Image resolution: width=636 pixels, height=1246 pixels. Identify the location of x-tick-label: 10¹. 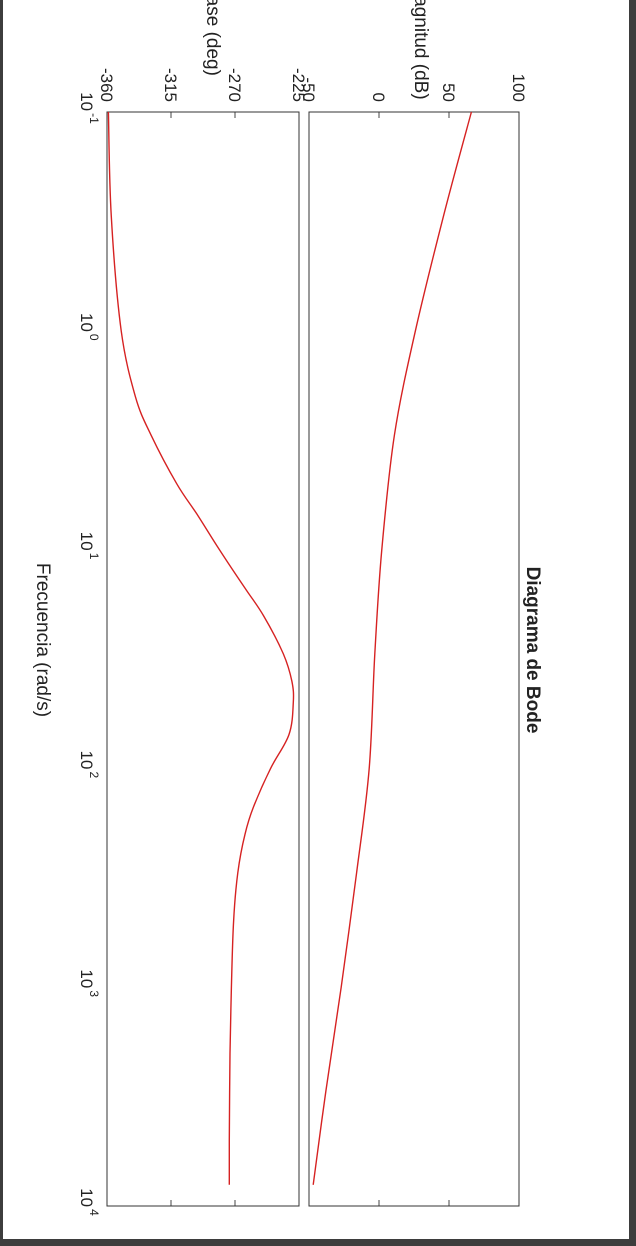
(89, 546).